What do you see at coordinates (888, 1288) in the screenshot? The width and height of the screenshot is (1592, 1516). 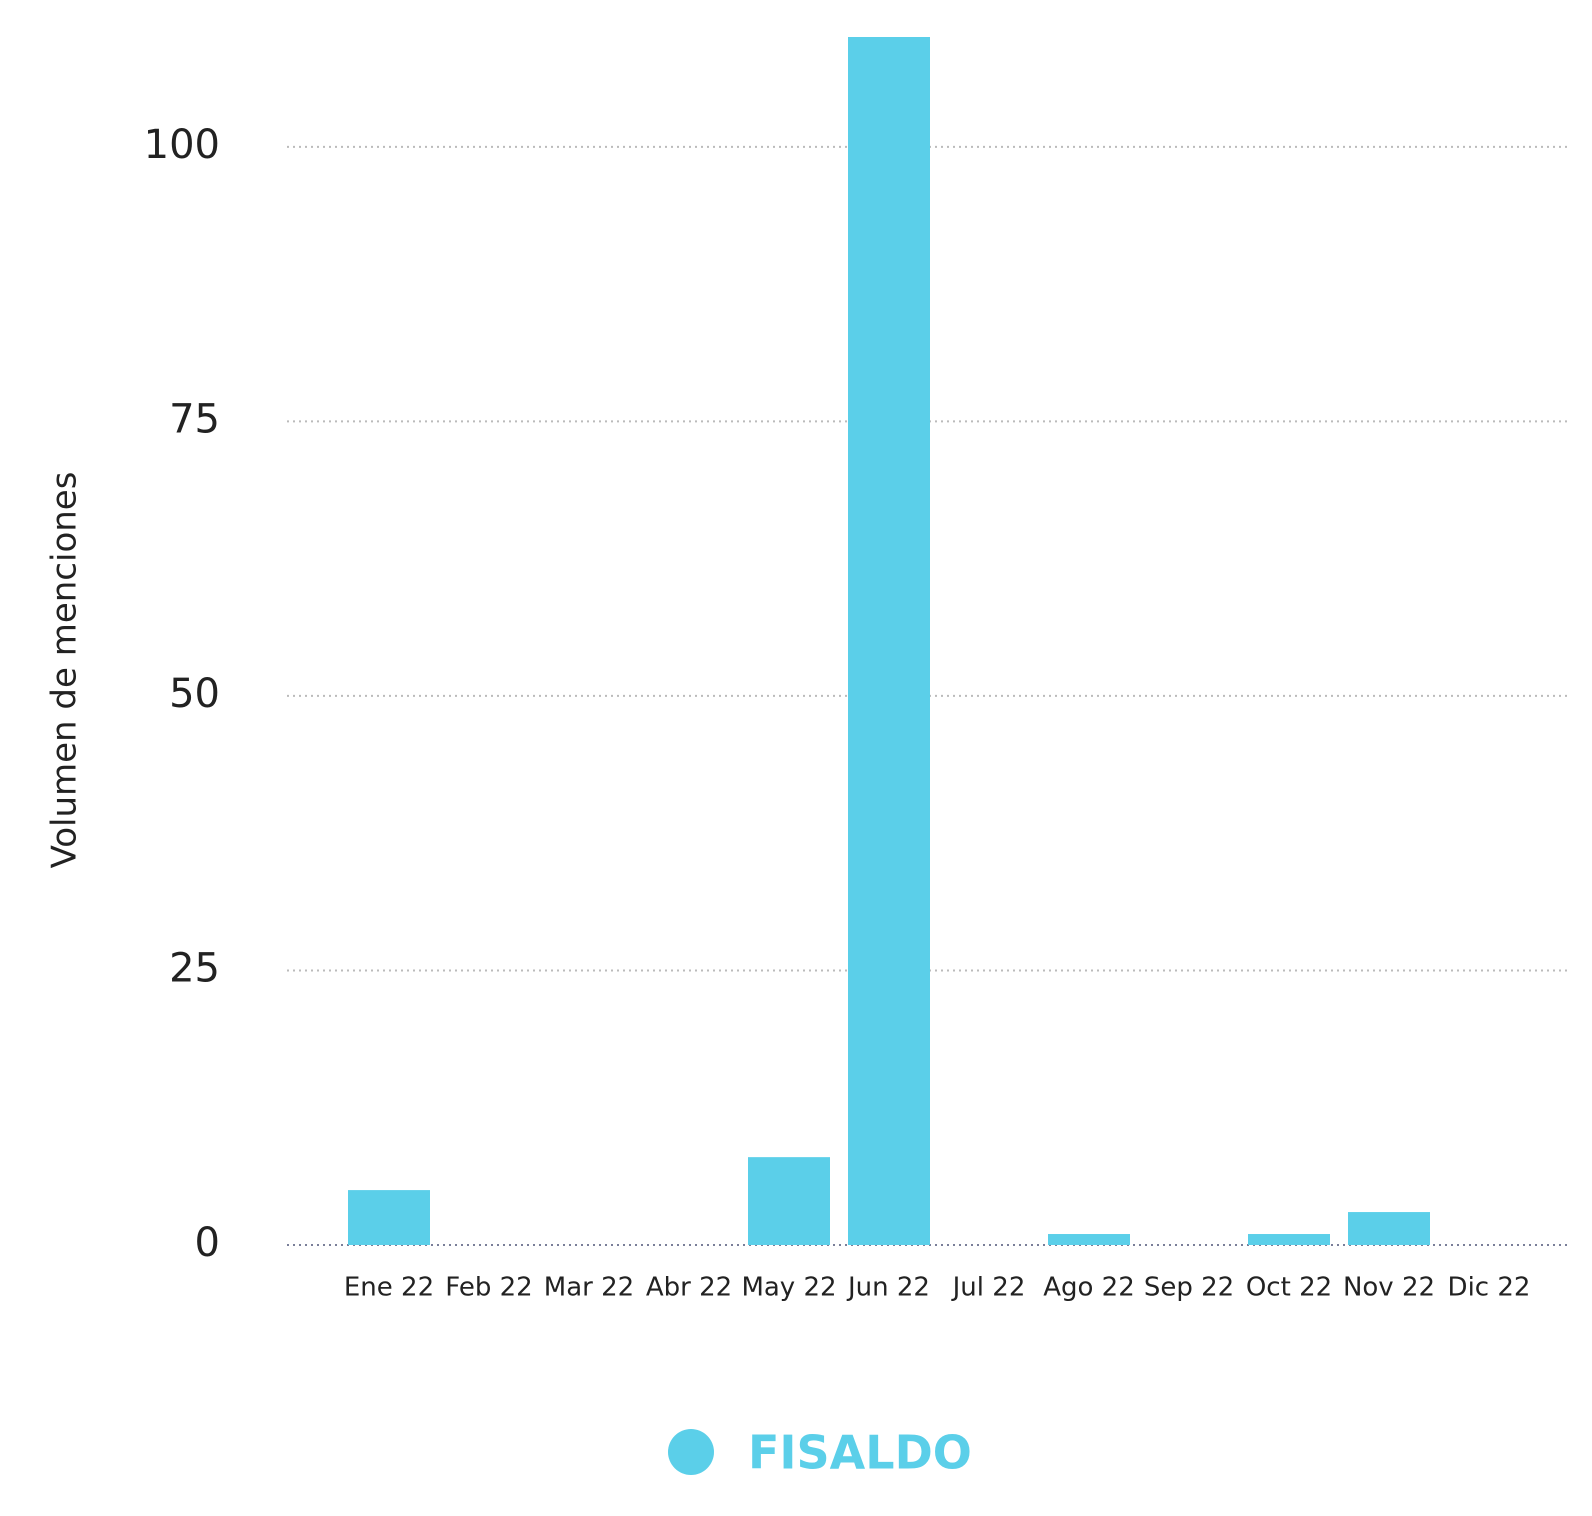 I see `x-tick-label: Jun 22` at bounding box center [888, 1288].